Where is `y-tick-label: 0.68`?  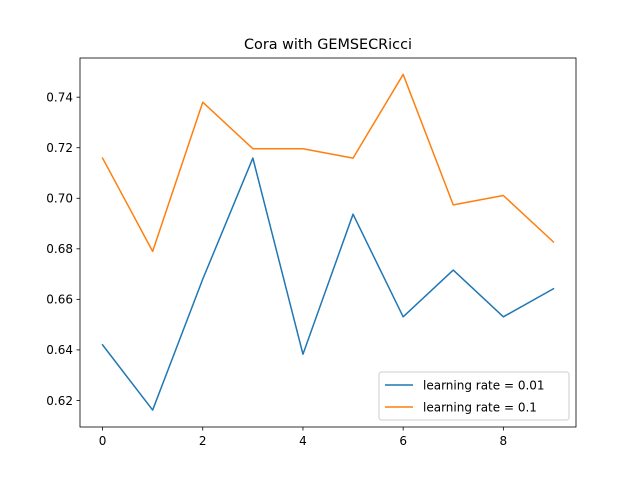
y-tick-label: 0.68 is located at coordinates (59, 249).